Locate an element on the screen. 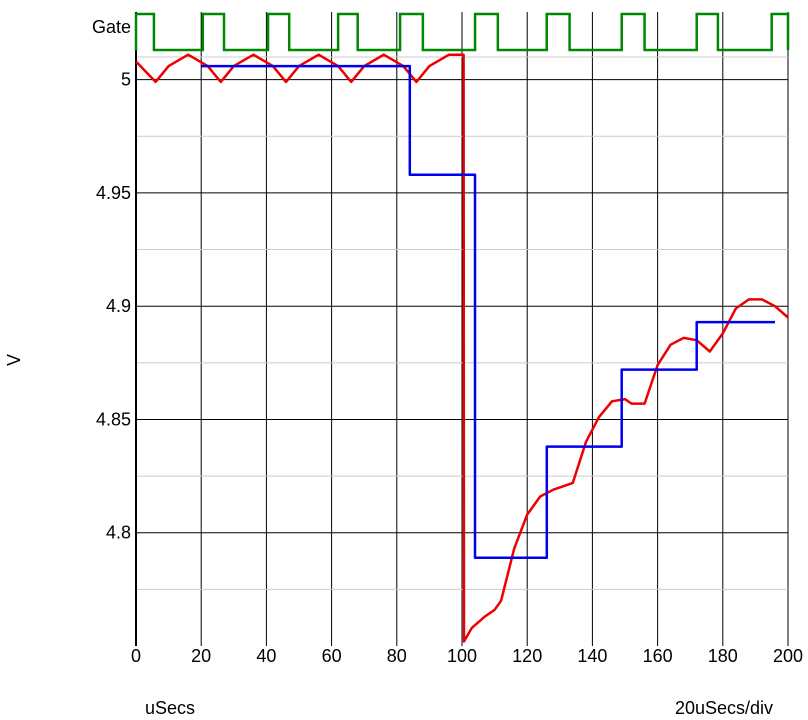  x-unit-label: uSecs is located at coordinates (170, 708).